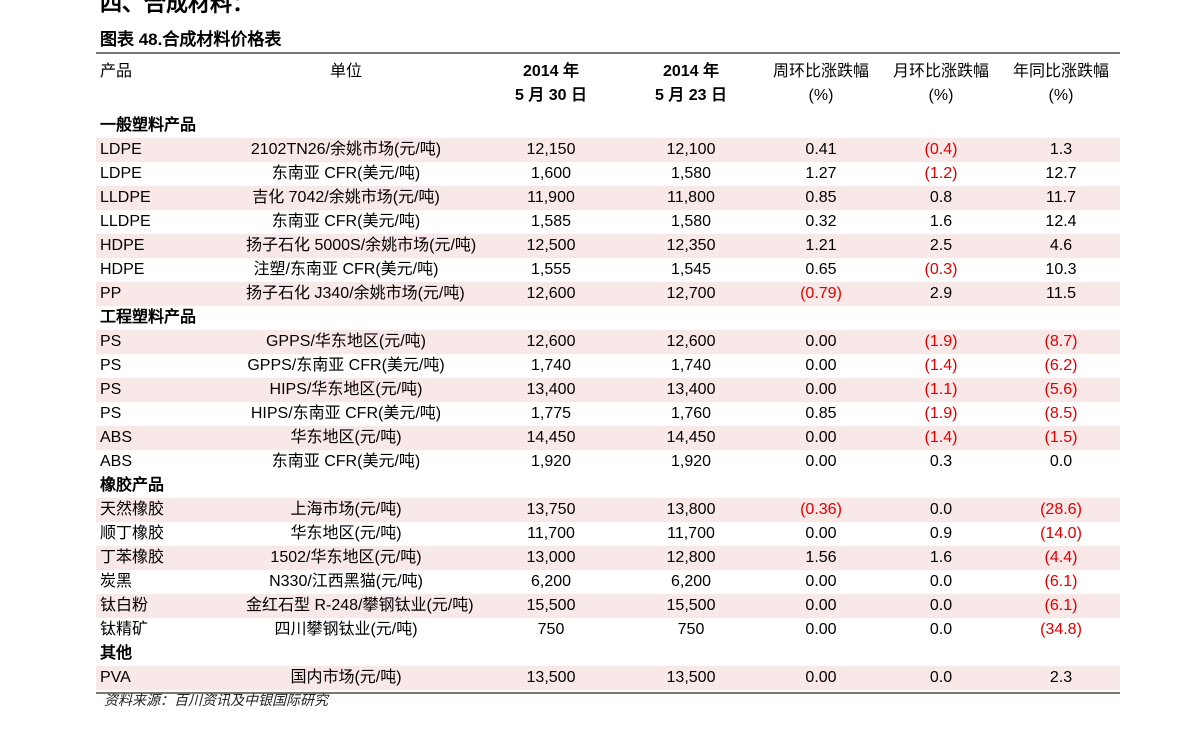  Describe the element at coordinates (551, 173) in the screenshot. I see `cell-price-date1: 1,600` at that location.